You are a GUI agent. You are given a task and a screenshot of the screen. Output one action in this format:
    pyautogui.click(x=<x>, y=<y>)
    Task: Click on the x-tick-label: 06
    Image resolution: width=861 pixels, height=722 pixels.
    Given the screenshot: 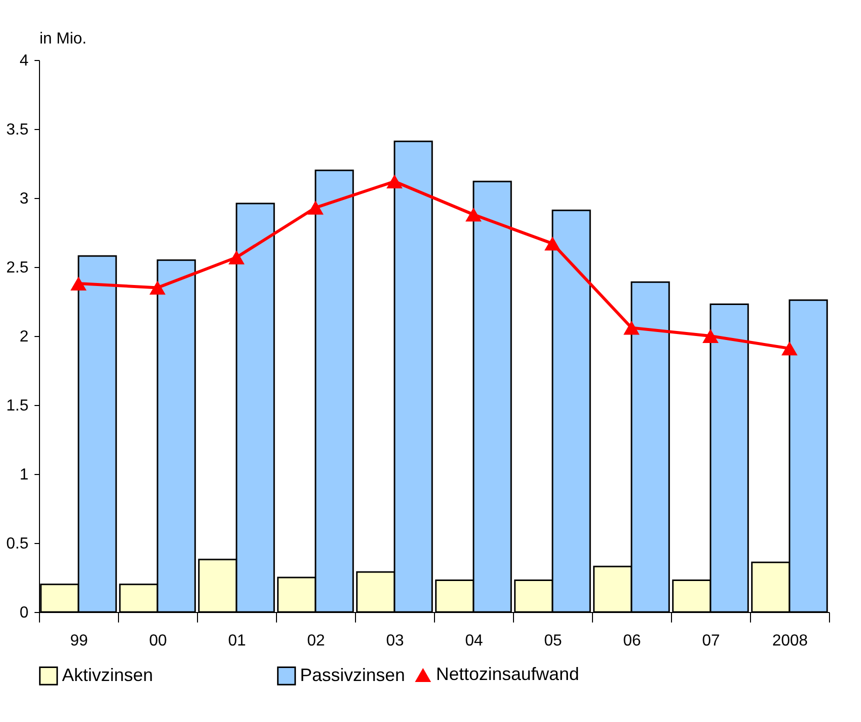 What is the action you would take?
    pyautogui.click(x=632, y=641)
    